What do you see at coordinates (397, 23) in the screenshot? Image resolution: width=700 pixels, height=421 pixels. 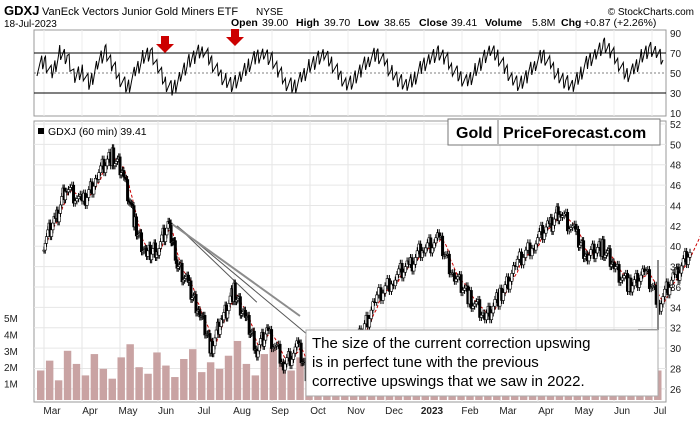 I see `low-value: 38.65` at bounding box center [397, 23].